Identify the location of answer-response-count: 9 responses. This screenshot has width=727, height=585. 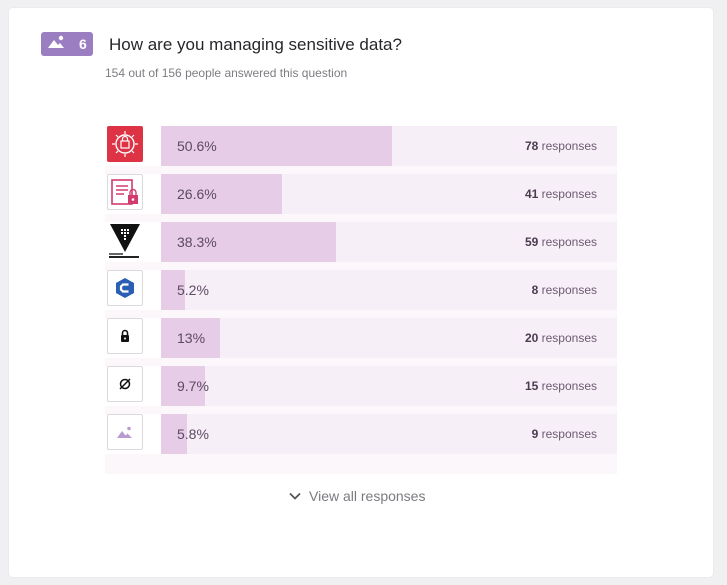
(564, 434).